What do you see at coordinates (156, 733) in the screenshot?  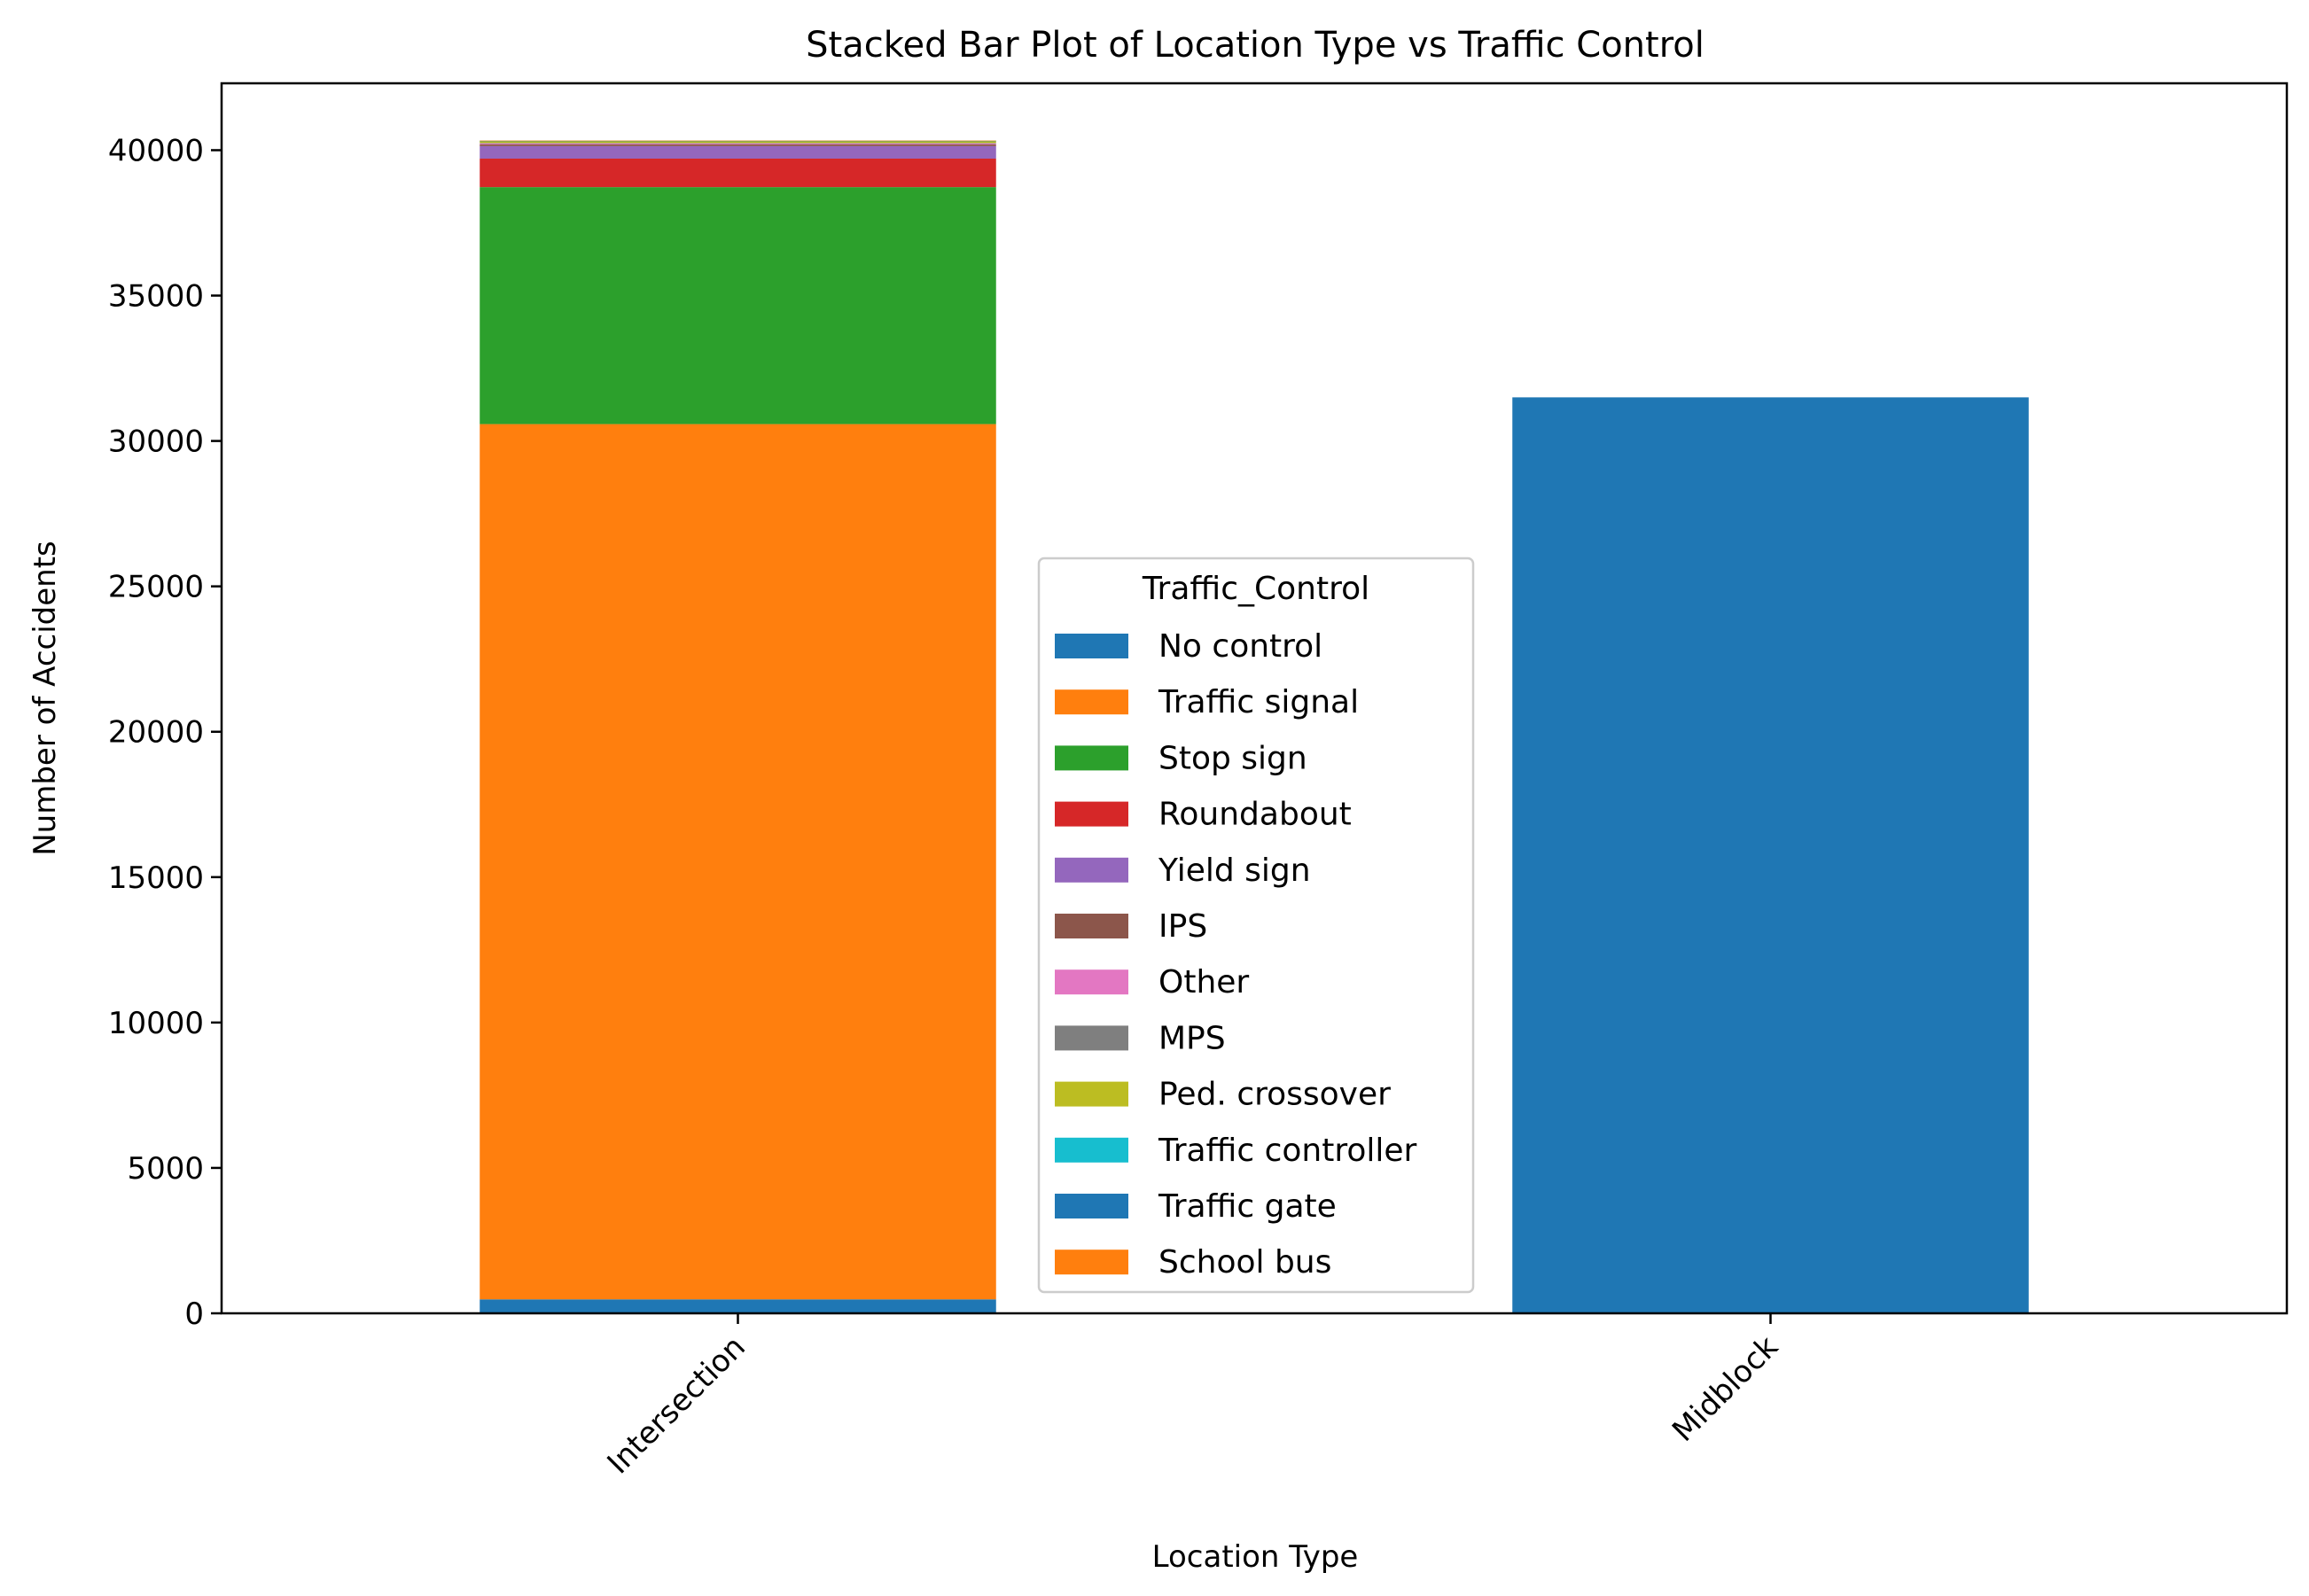 I see `y-tick-label: 20000` at bounding box center [156, 733].